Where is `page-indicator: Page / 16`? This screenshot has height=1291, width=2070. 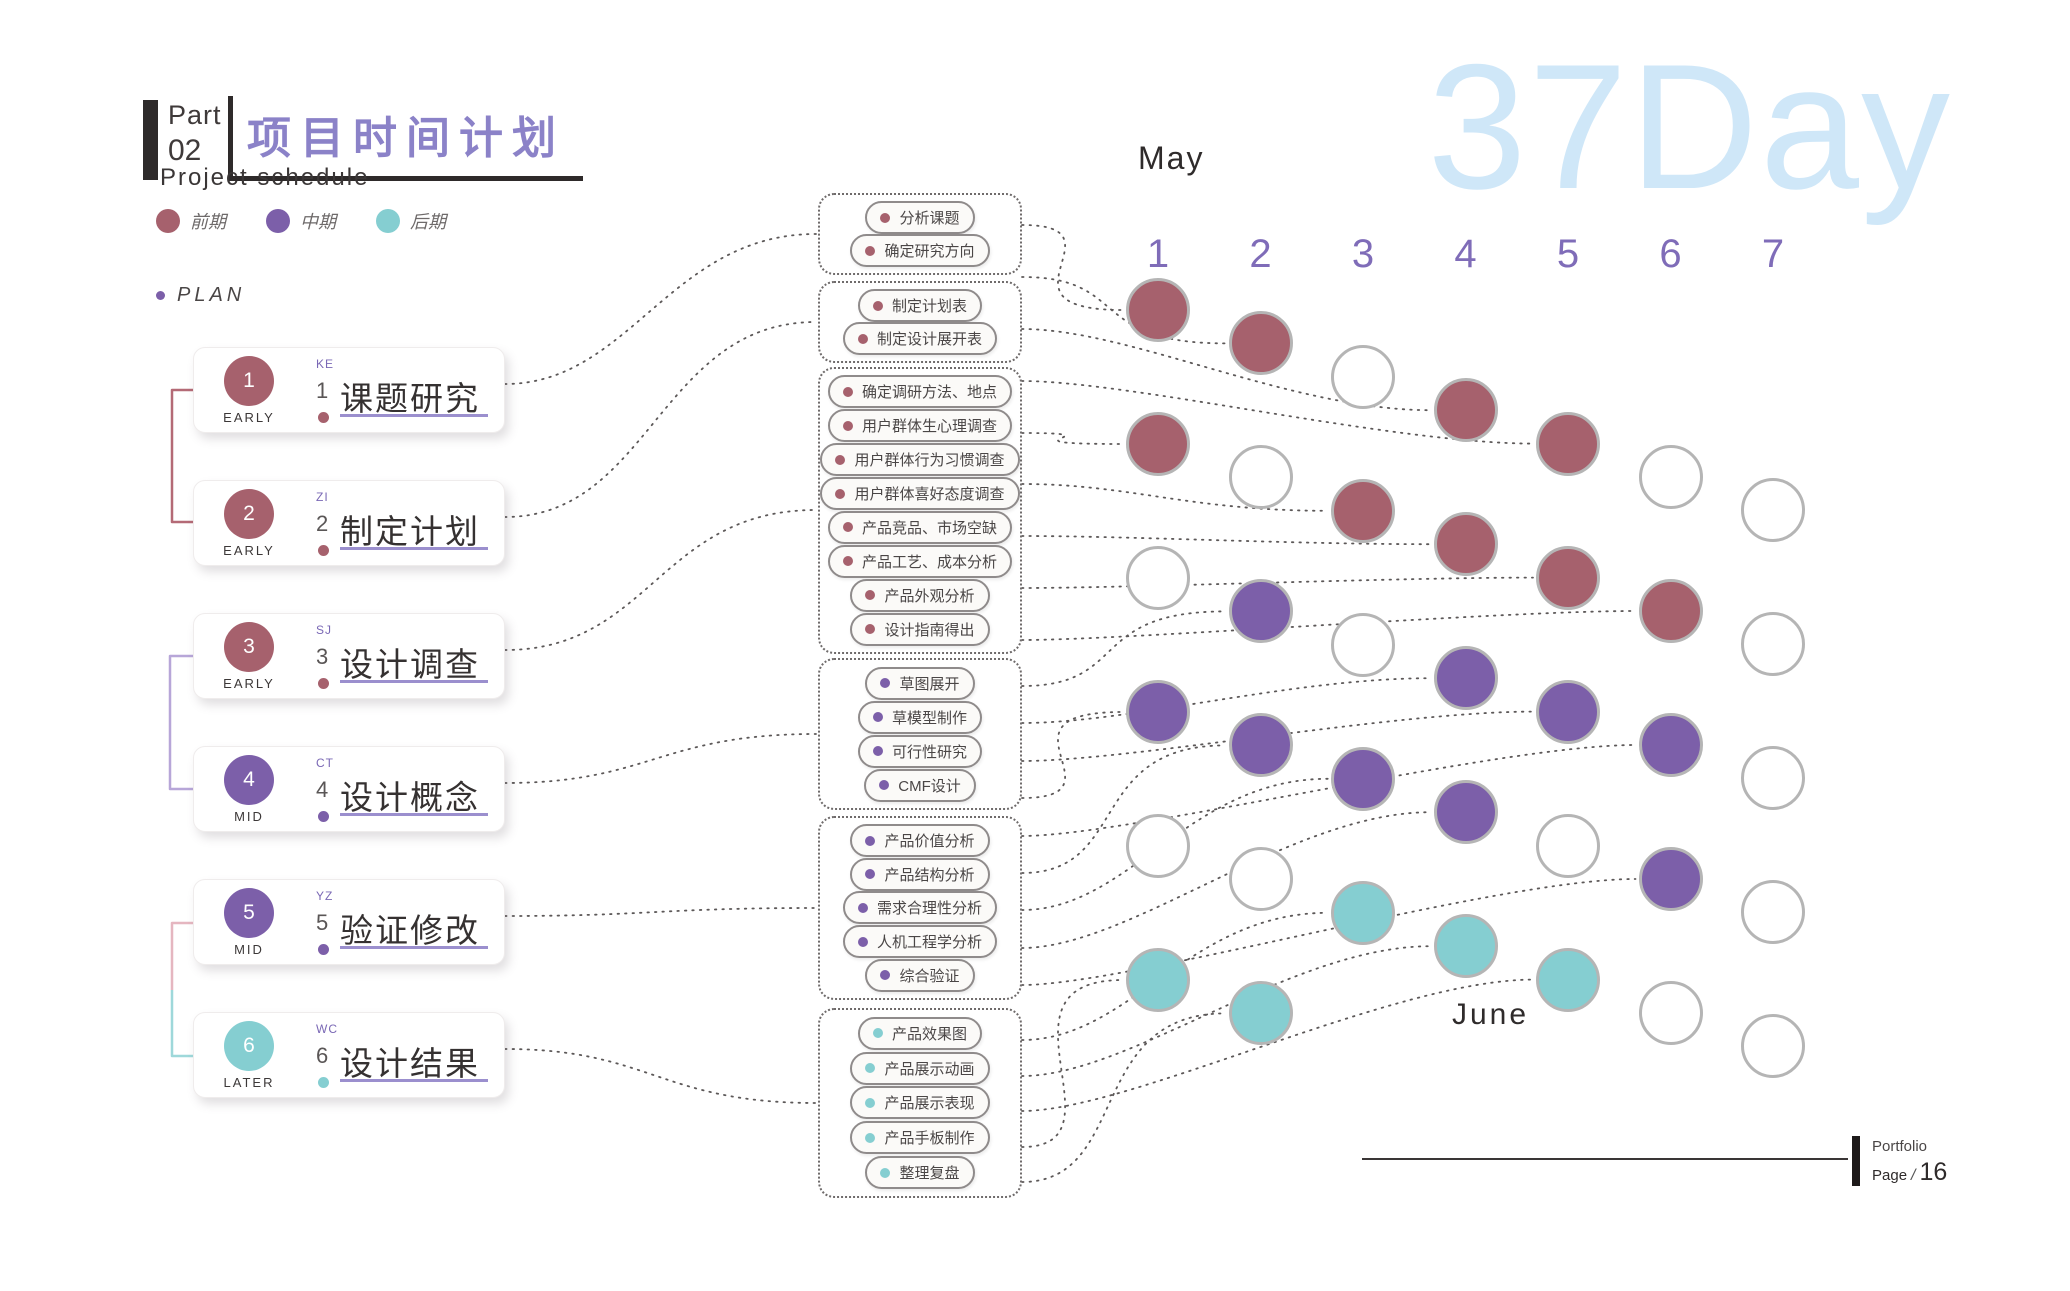 page-indicator: Page / 16 is located at coordinates (1909, 1172).